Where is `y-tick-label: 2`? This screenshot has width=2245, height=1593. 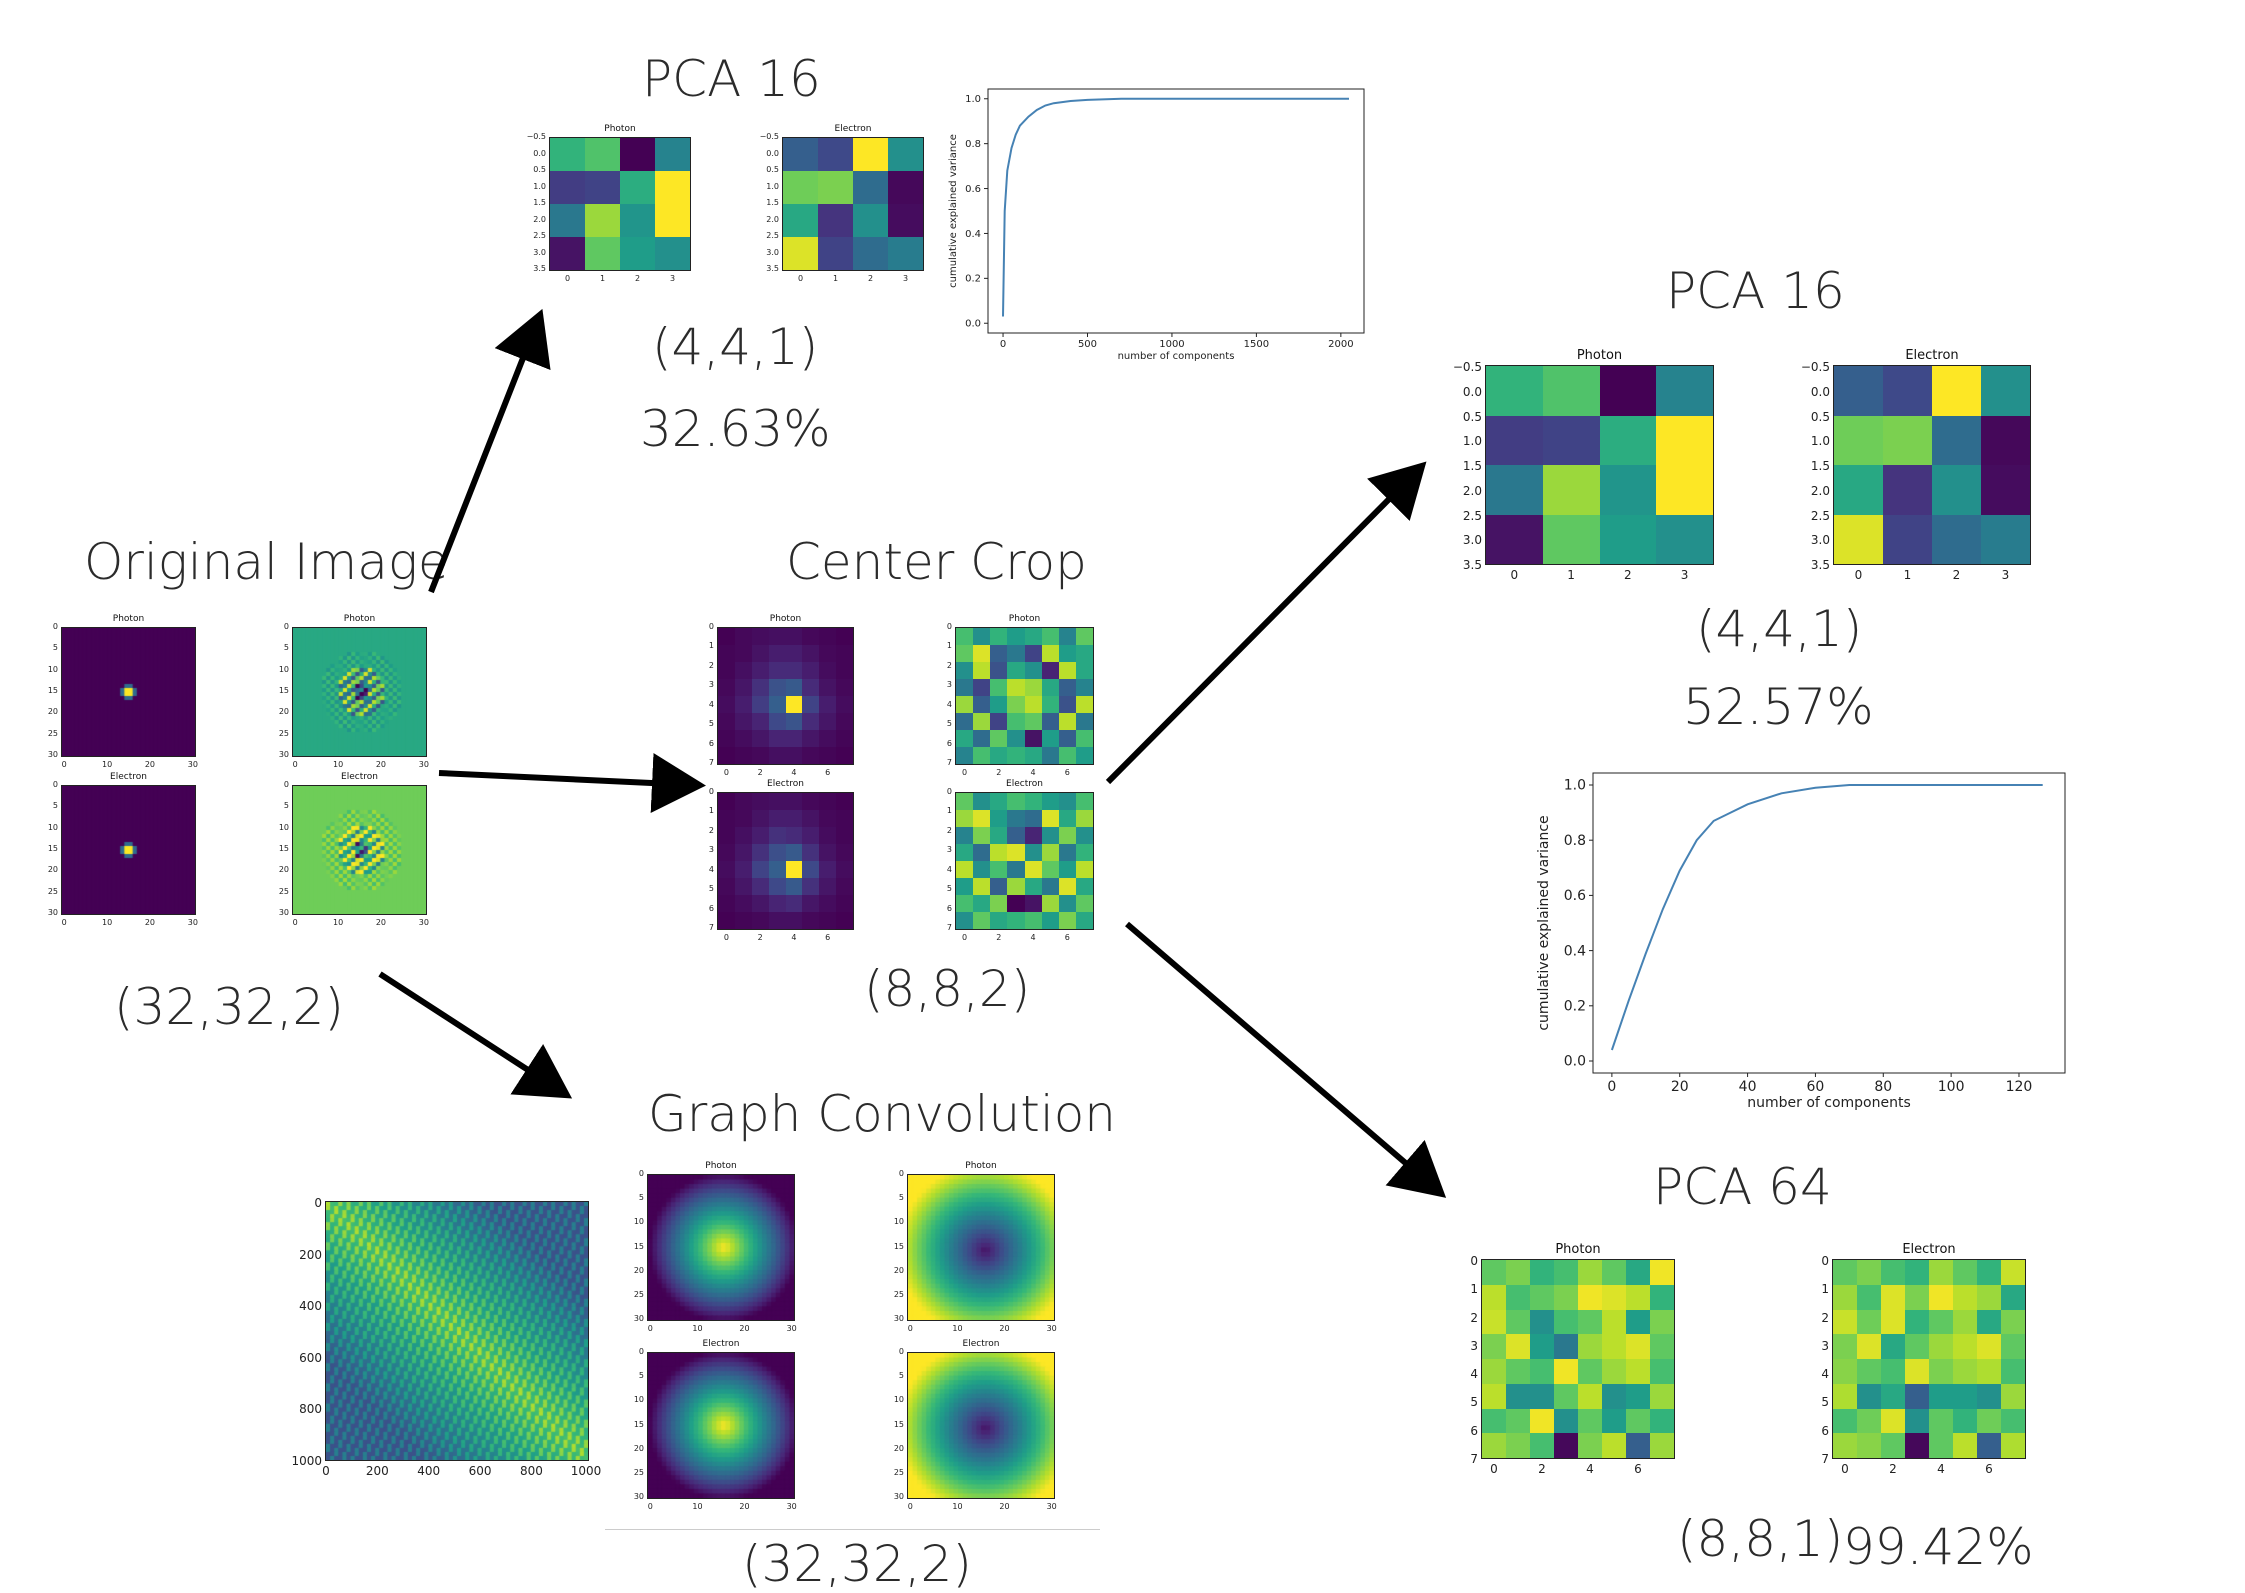 y-tick-label: 2 is located at coordinates (711, 665).